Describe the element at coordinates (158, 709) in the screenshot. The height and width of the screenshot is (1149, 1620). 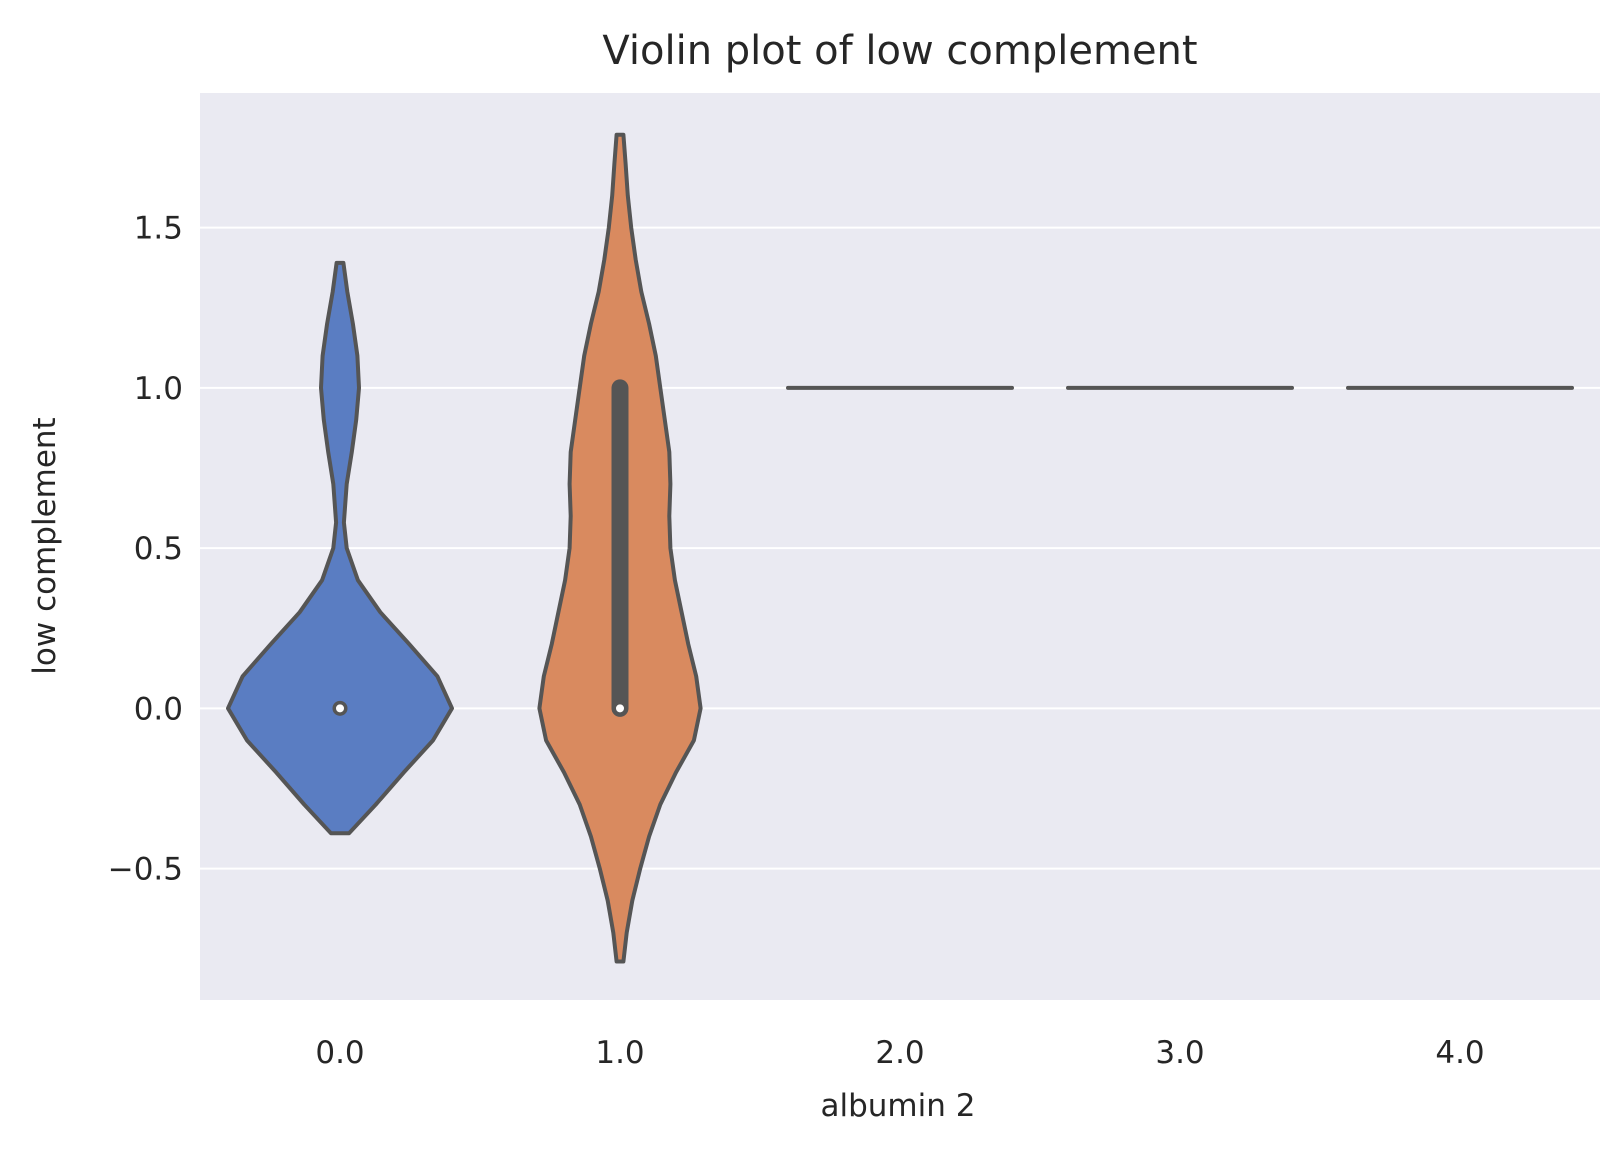
I see `y-tick-label: 0.0` at that location.